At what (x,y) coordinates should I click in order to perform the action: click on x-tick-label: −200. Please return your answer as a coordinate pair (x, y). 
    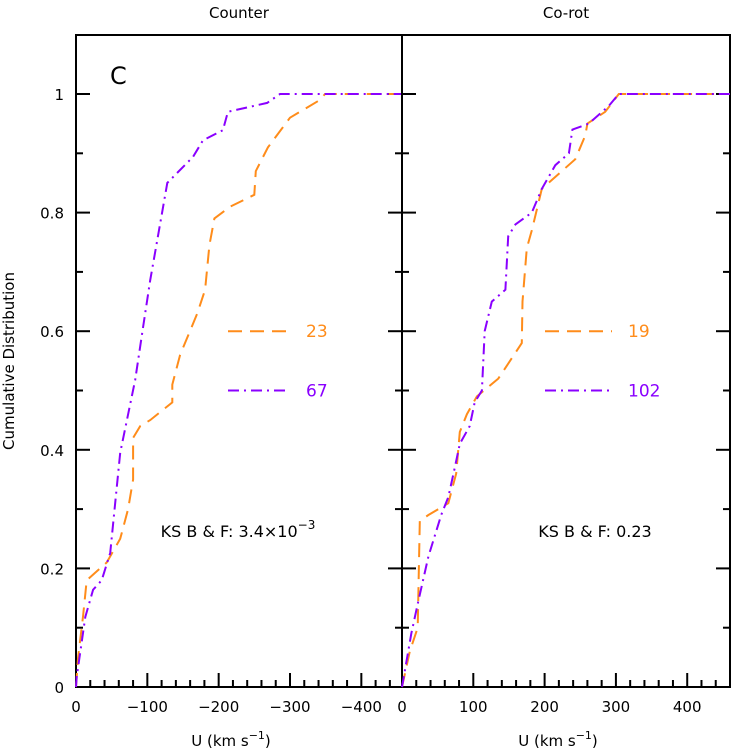
    Looking at the image, I should click on (218, 707).